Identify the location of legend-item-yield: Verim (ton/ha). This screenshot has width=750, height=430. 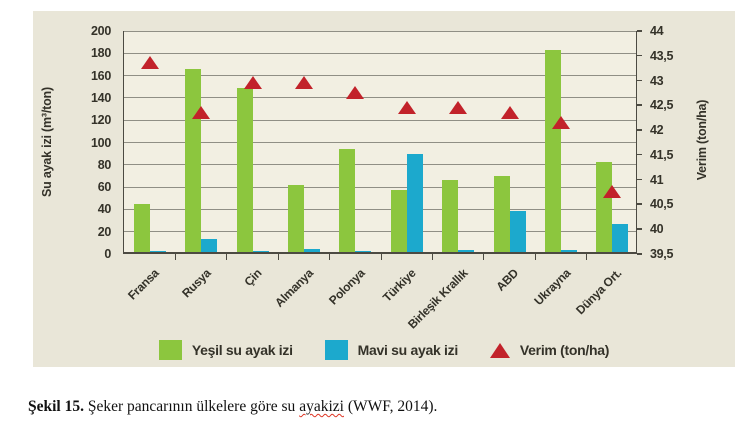
(549, 350).